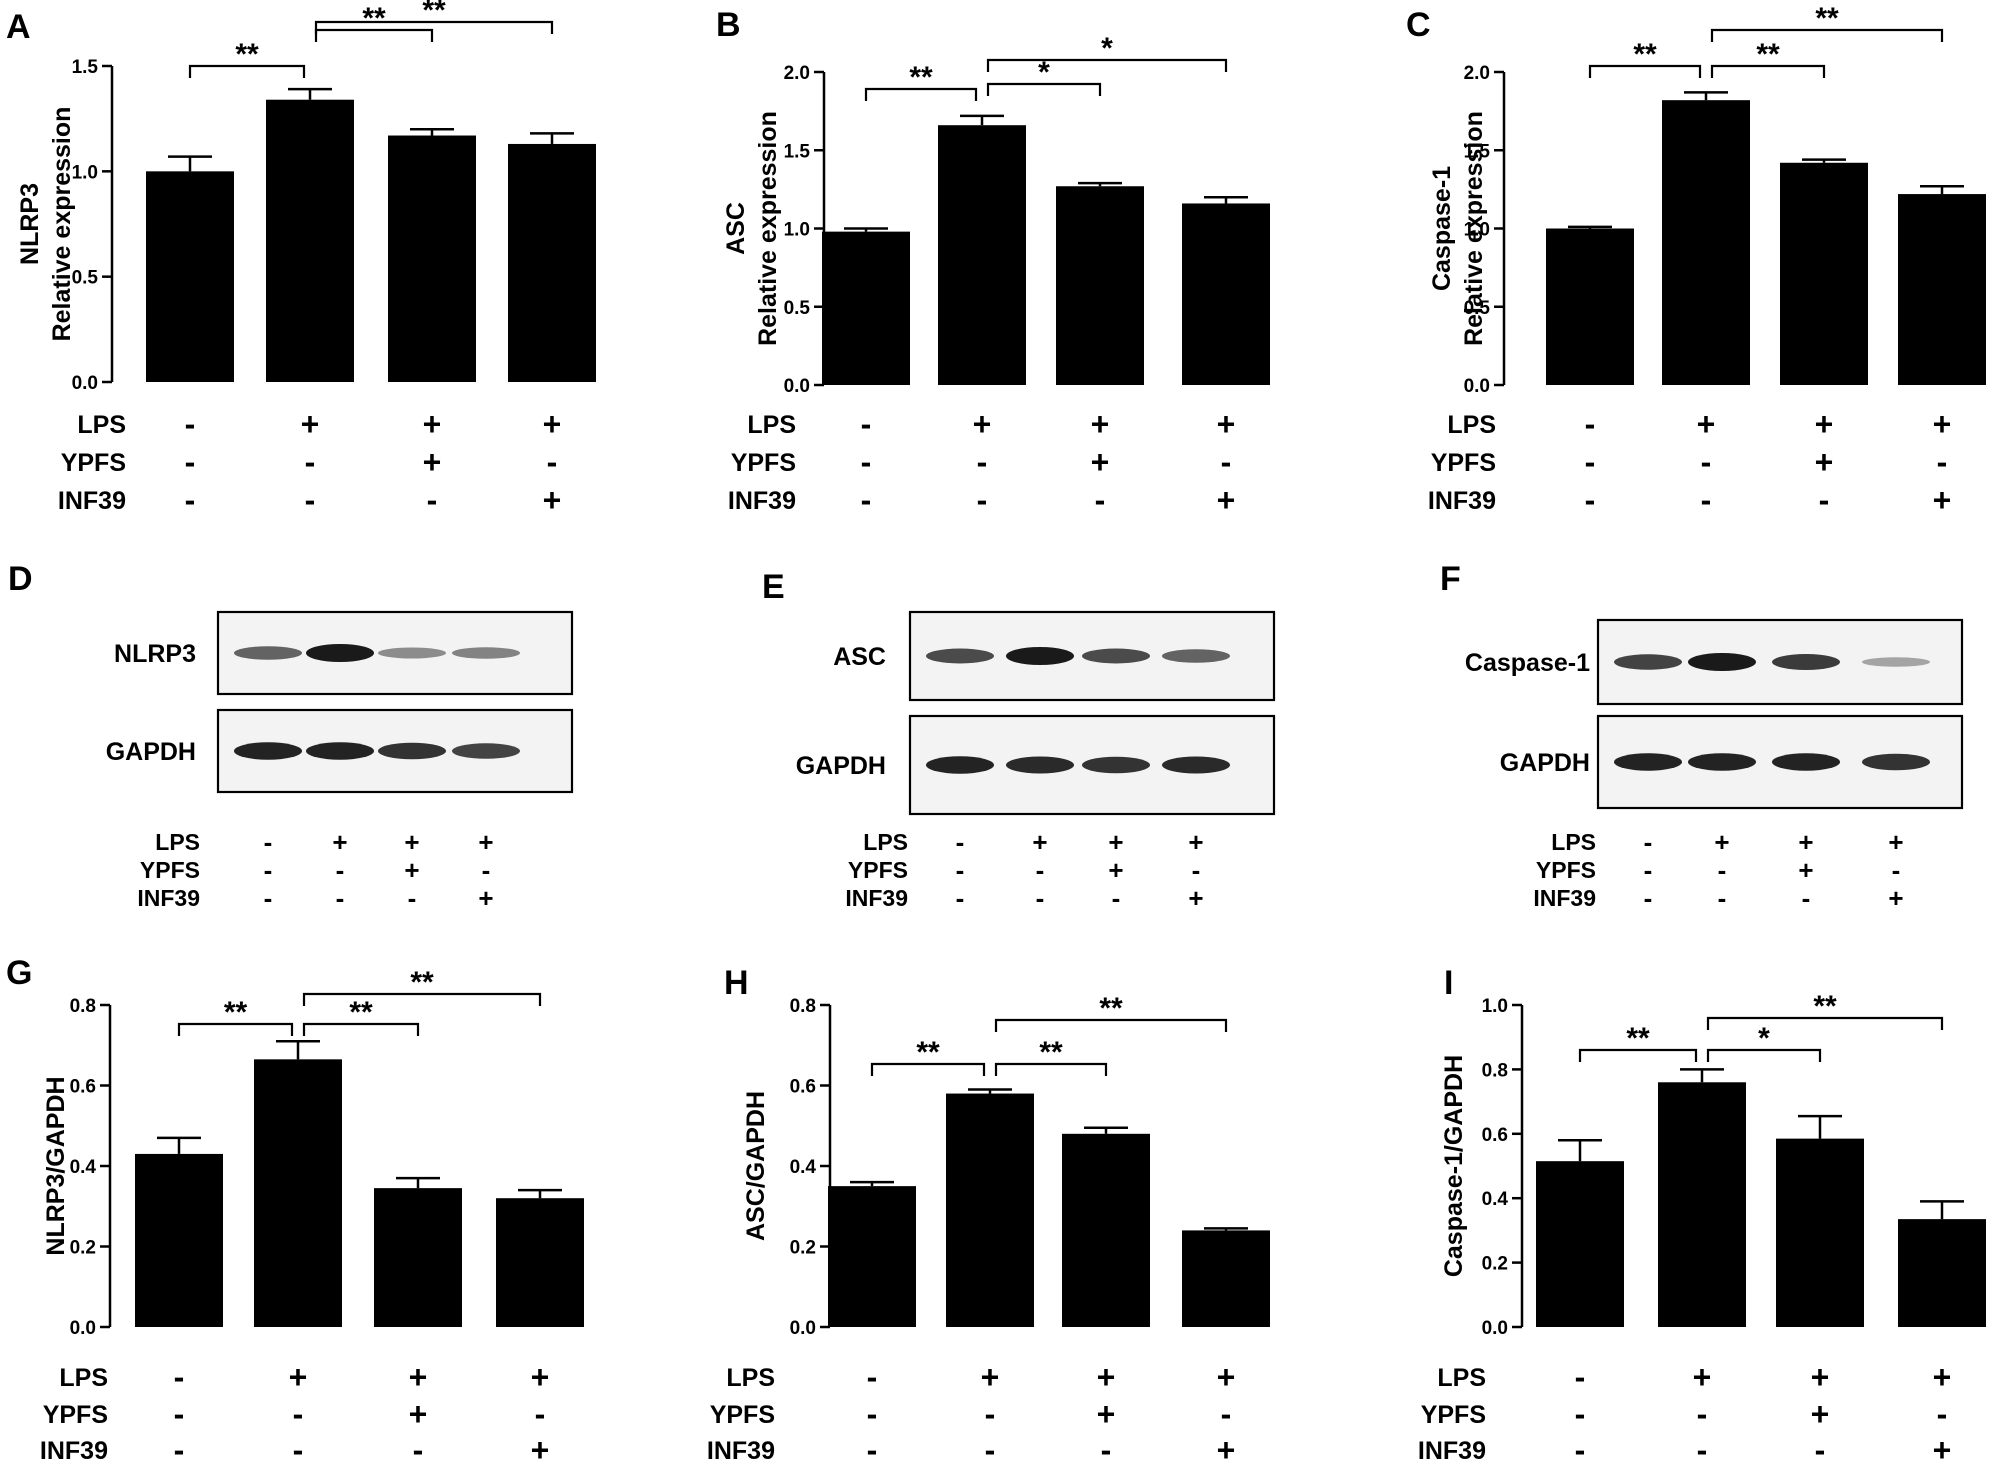 The height and width of the screenshot is (1468, 2006). Describe the element at coordinates (1226, 424) in the screenshot. I see `condition-symbol-b: +` at that location.